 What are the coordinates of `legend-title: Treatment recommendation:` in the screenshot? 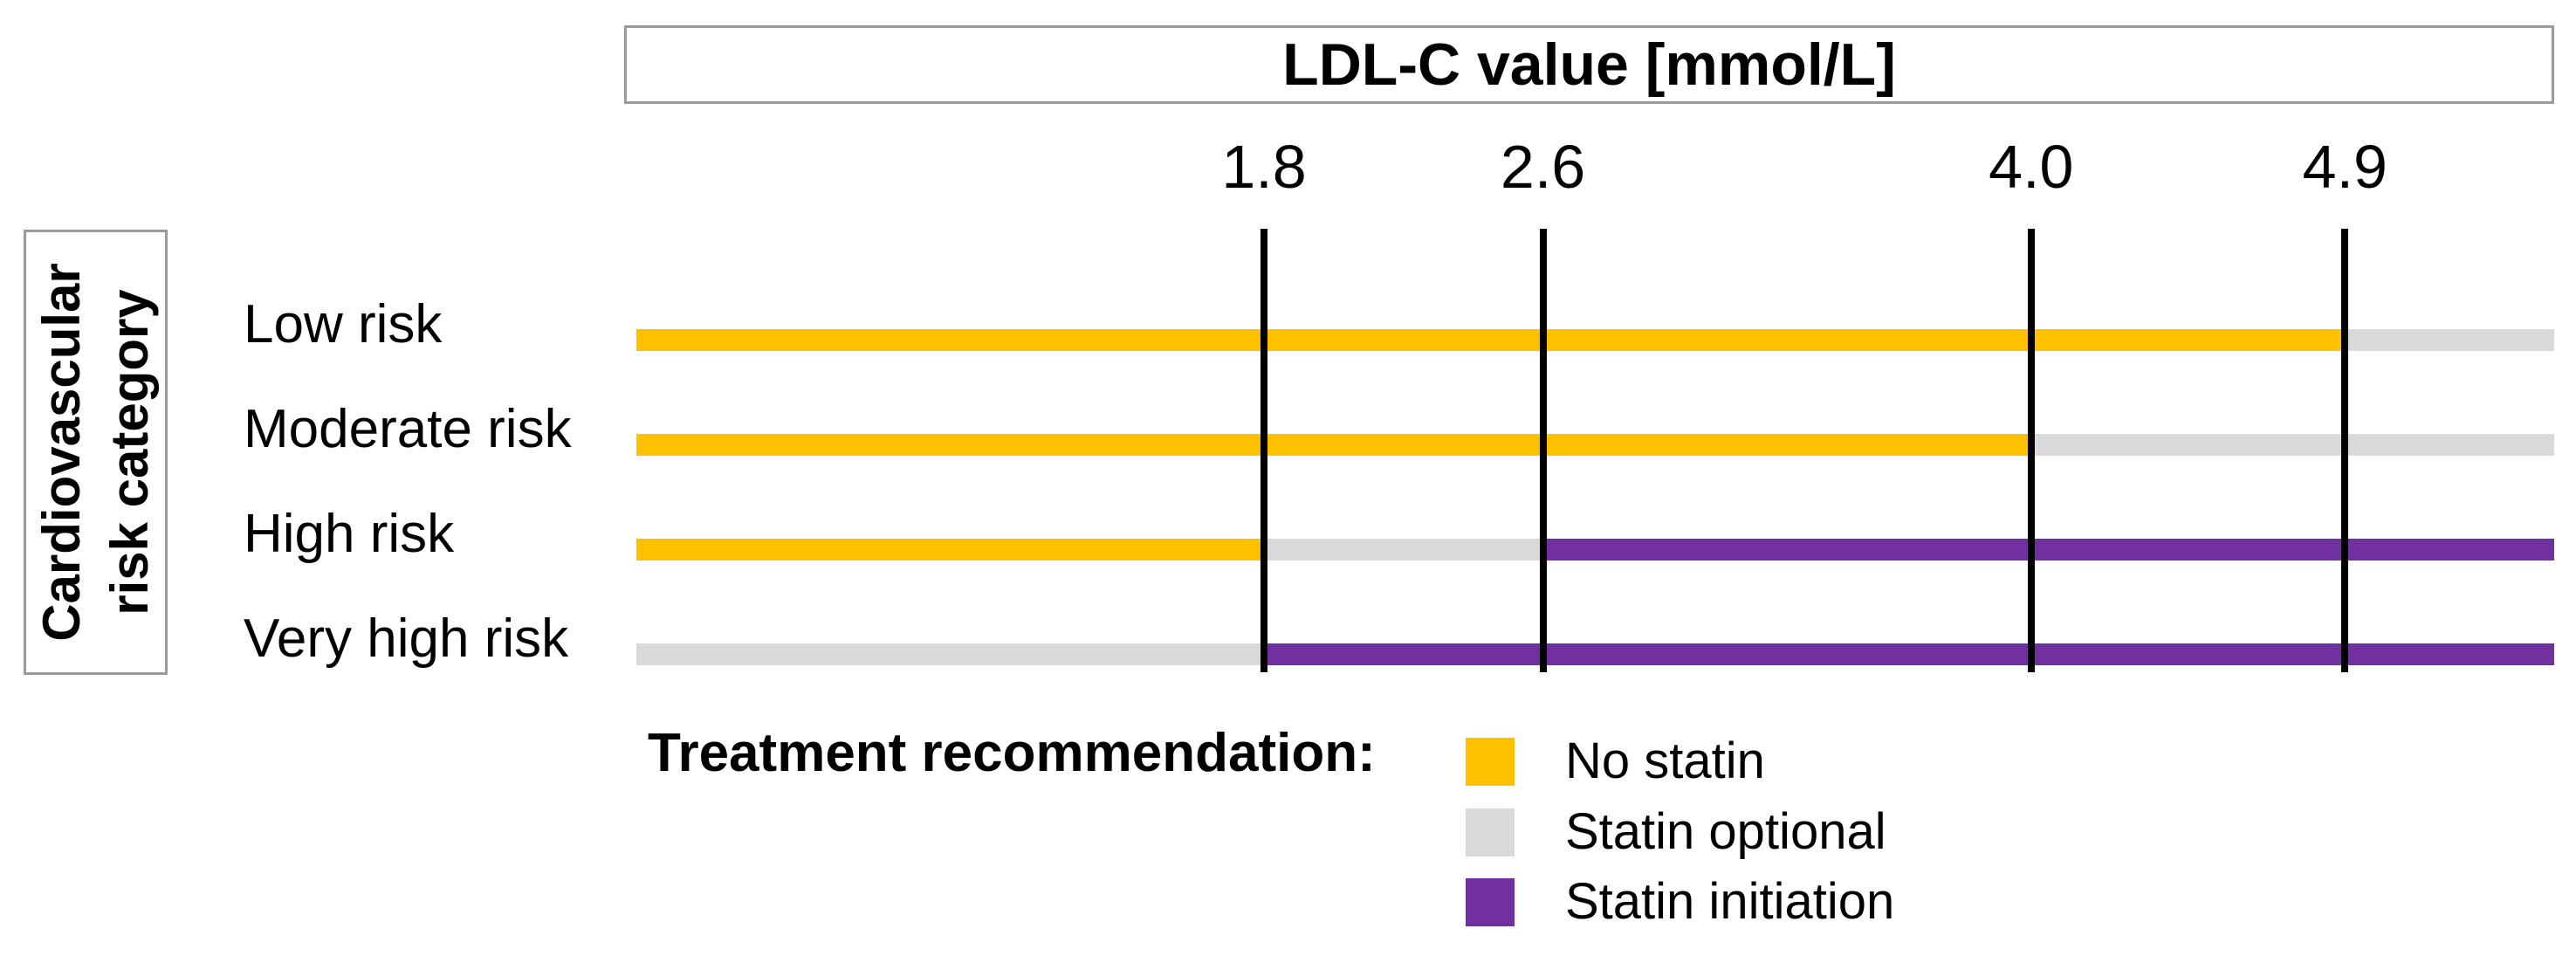 It's located at (1012, 753).